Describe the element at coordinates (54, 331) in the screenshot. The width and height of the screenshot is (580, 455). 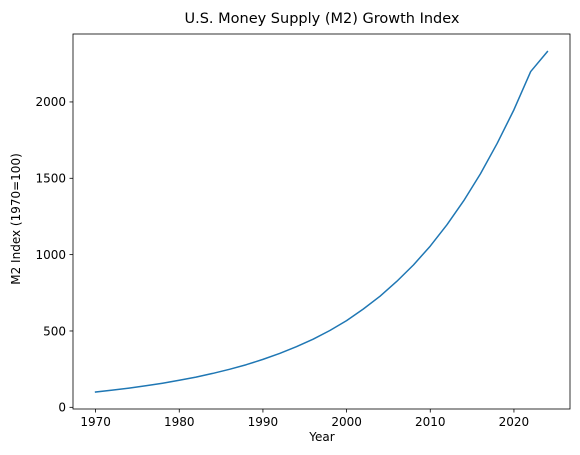
I see `y-tick-label-500: 500` at that location.